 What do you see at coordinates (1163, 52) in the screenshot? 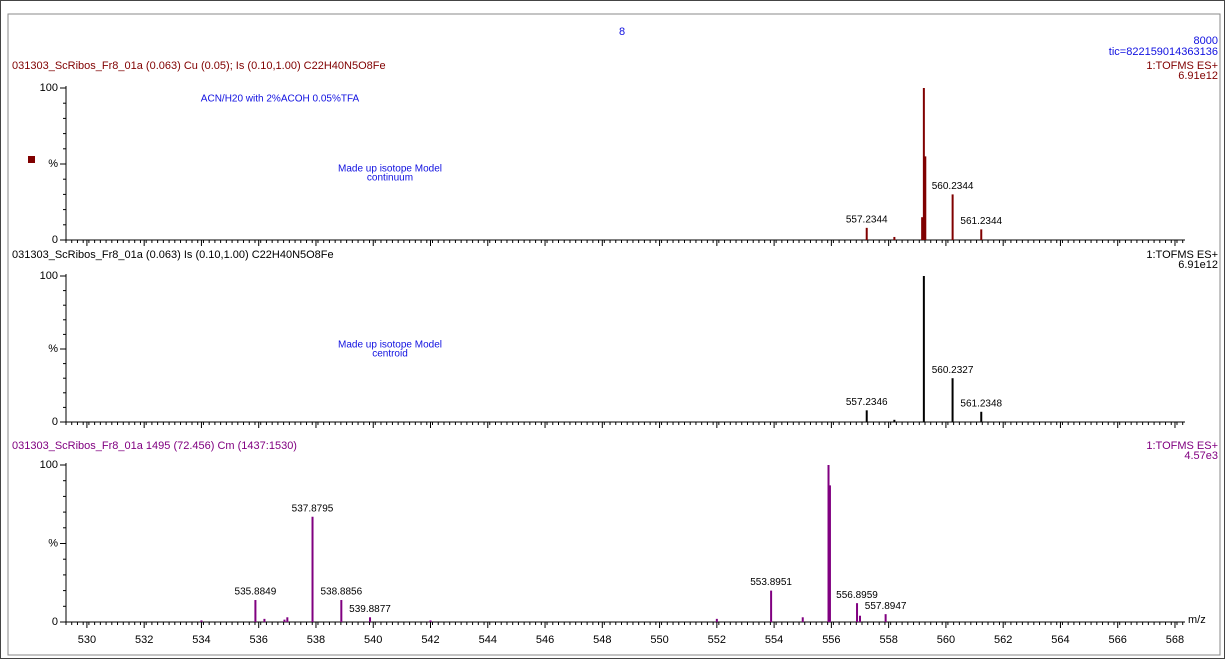
I see `tic: tic=822159014363136` at bounding box center [1163, 52].